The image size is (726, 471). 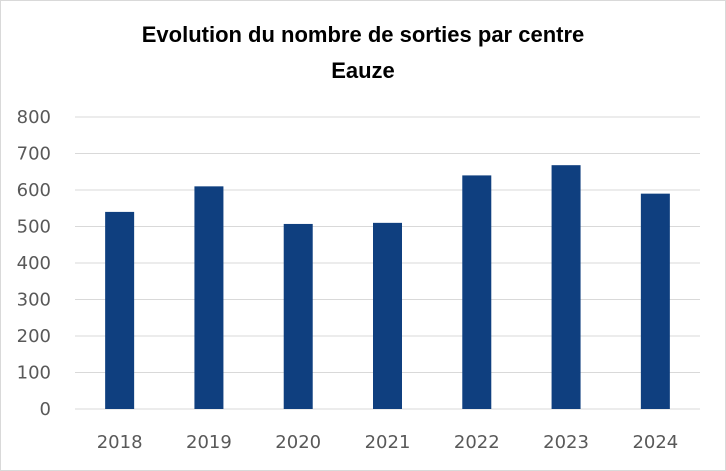 I want to click on y-tick-label: 700, so click(x=34, y=154).